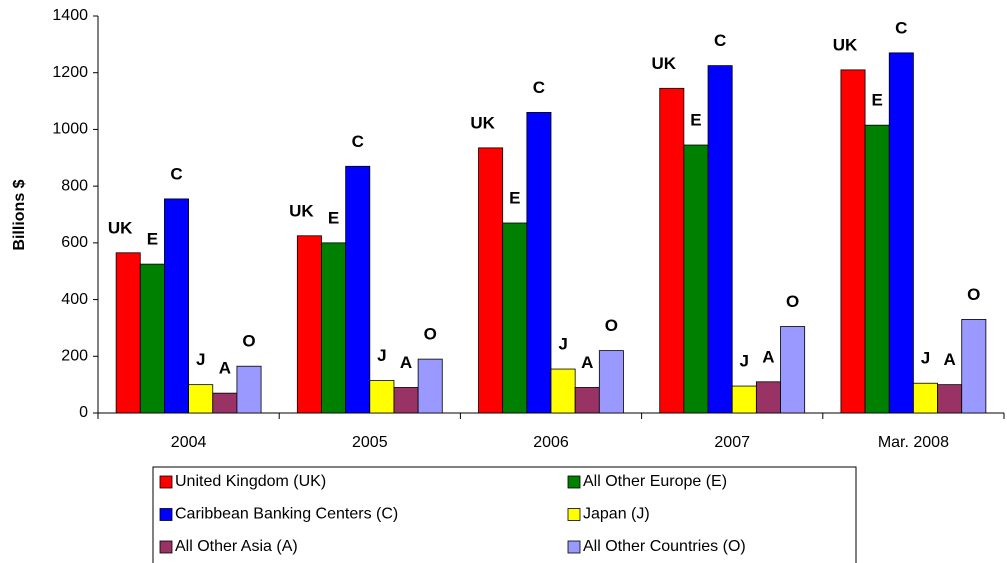 This screenshot has width=1007, height=563. What do you see at coordinates (19, 214) in the screenshot?
I see `y-axis-label: Billions $` at bounding box center [19, 214].